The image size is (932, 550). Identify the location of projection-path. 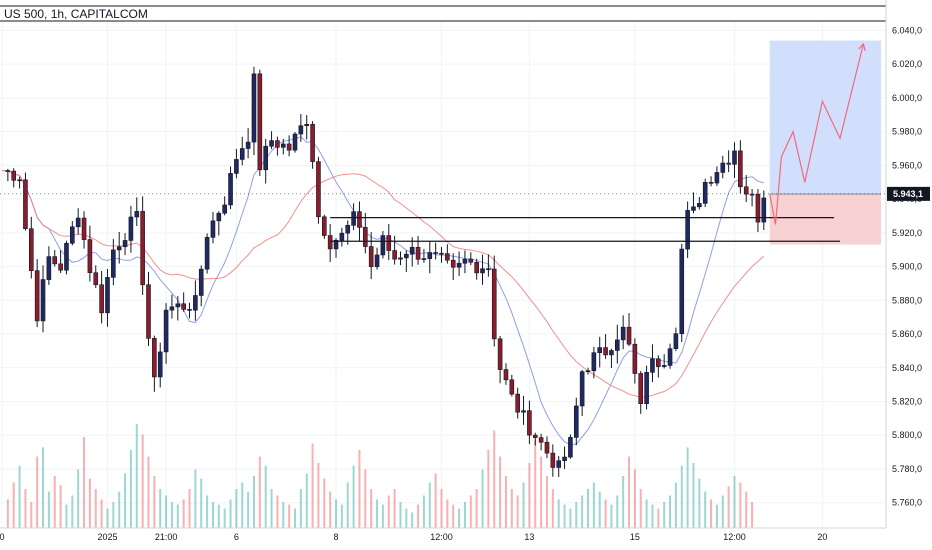
(817, 133).